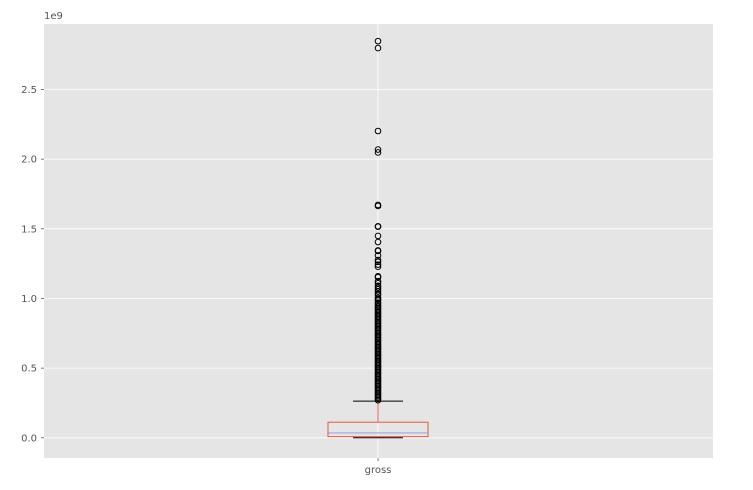  Describe the element at coordinates (53, 16) in the screenshot. I see `y-scale-label: 1e9` at that location.